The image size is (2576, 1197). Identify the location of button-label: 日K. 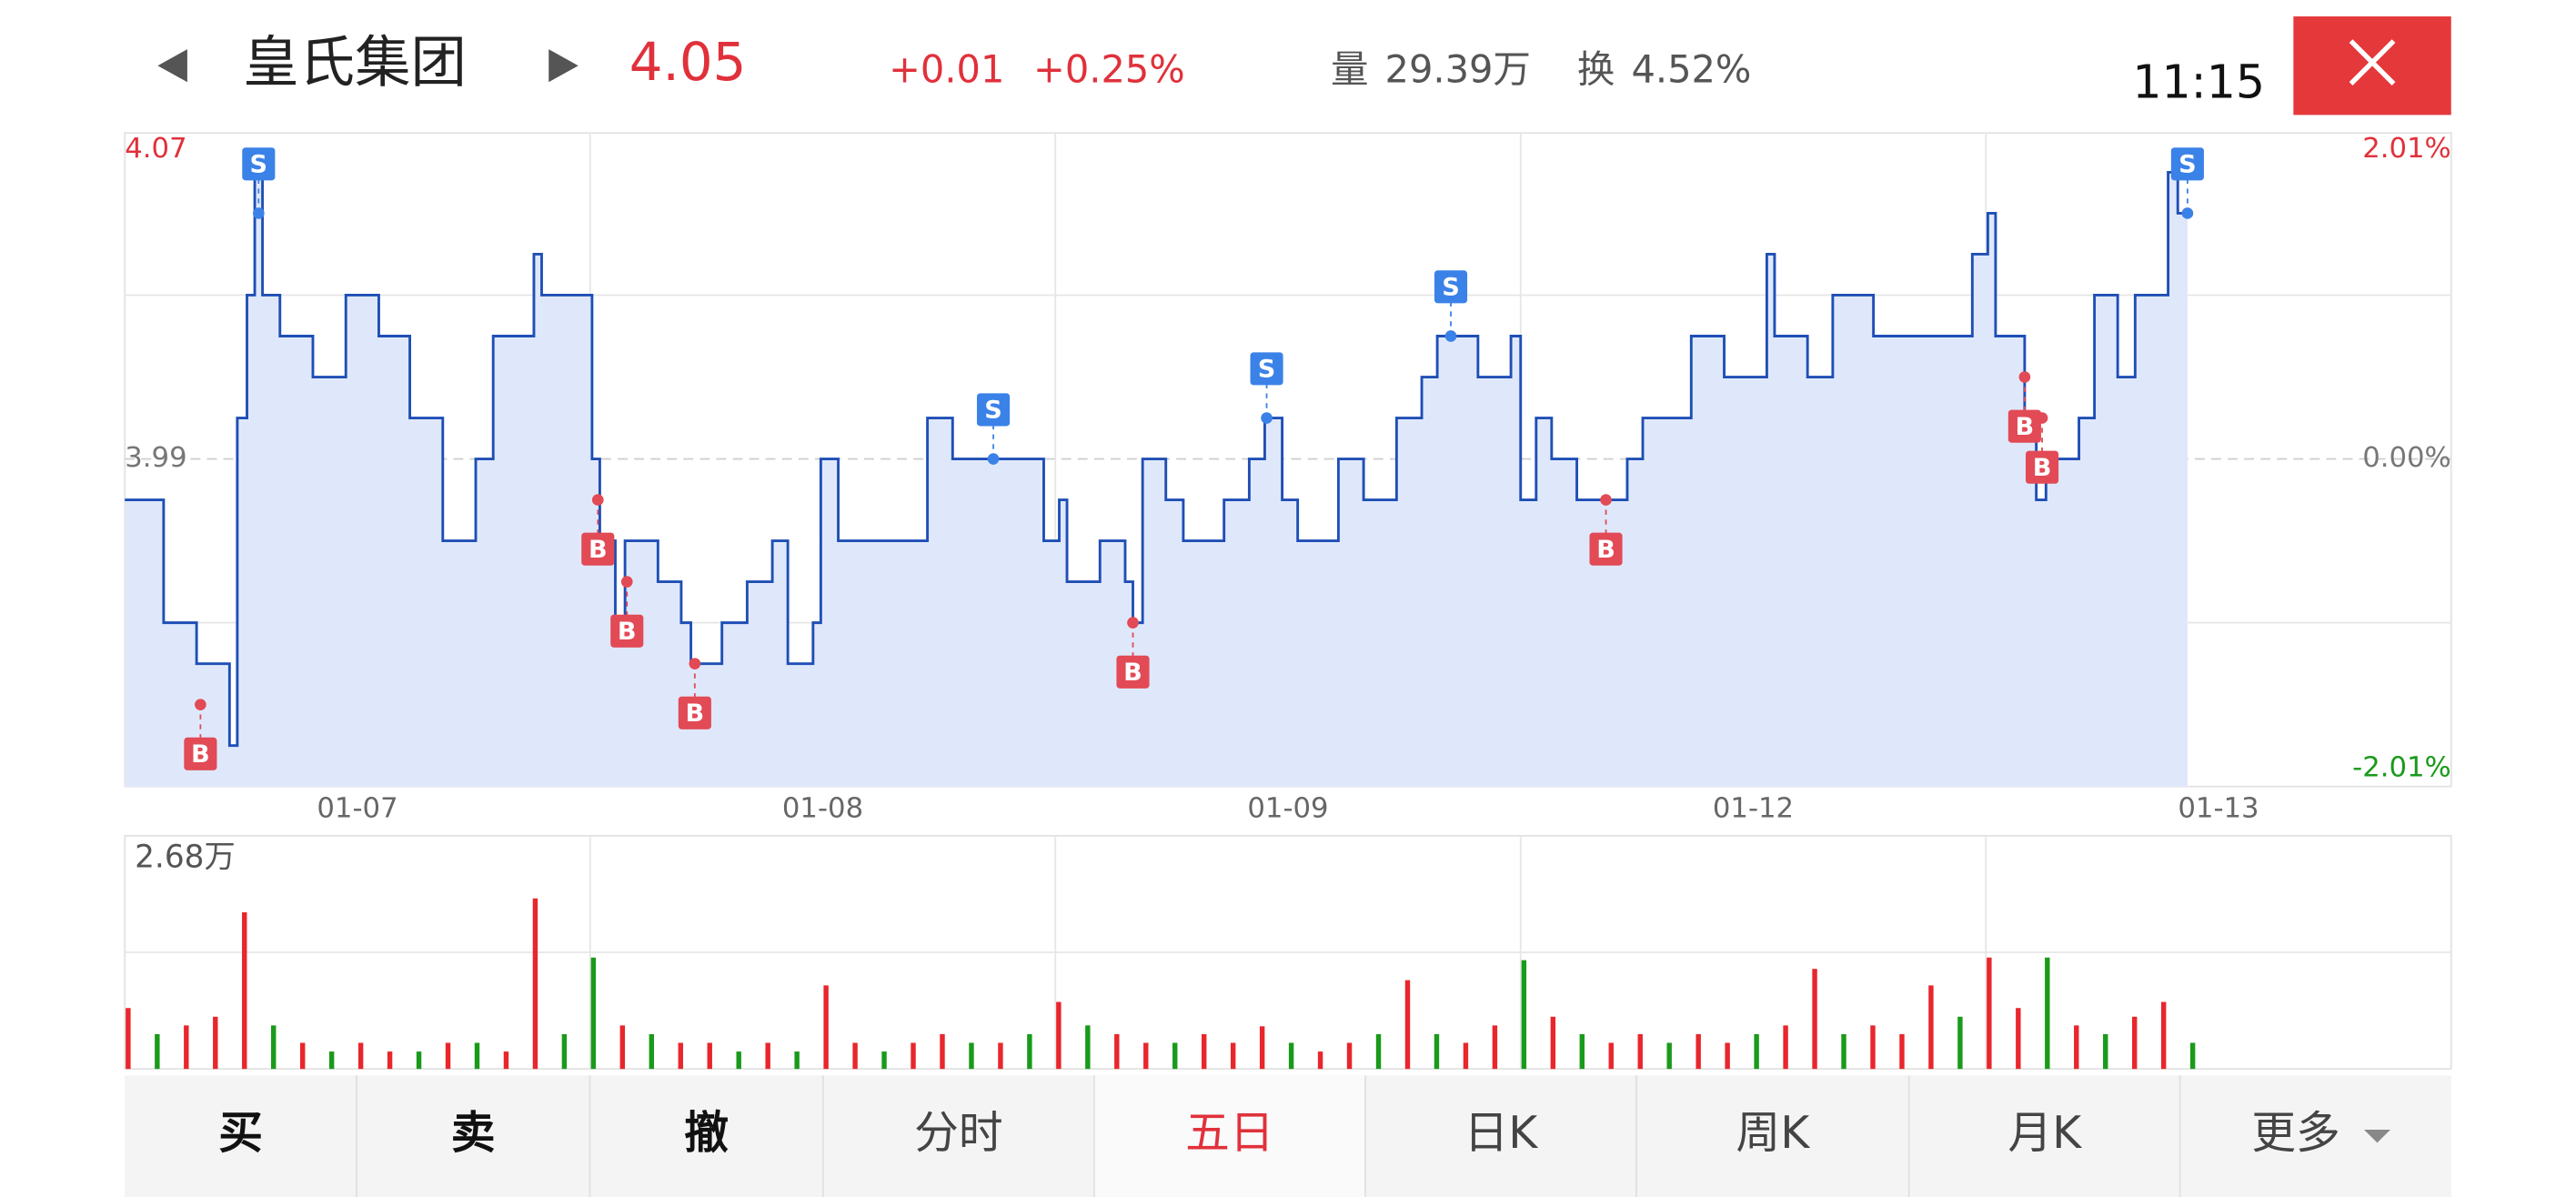
(1501, 1133).